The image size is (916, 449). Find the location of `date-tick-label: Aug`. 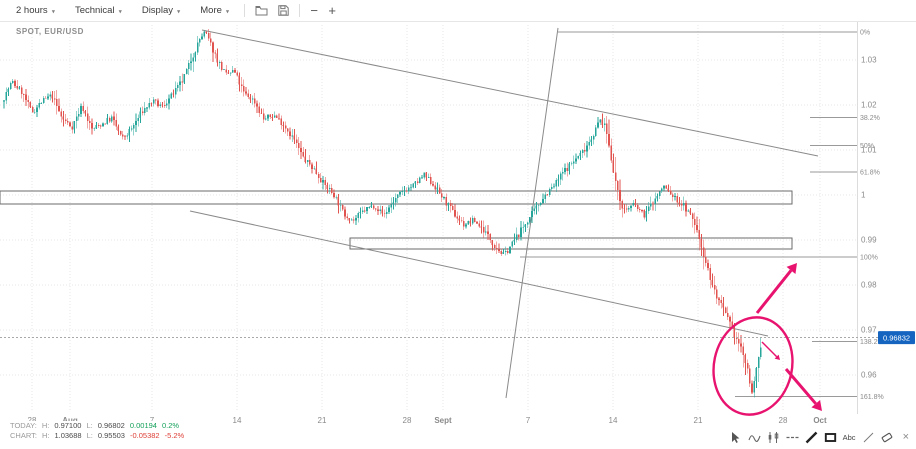

date-tick-label: Aug is located at coordinates (70, 420).